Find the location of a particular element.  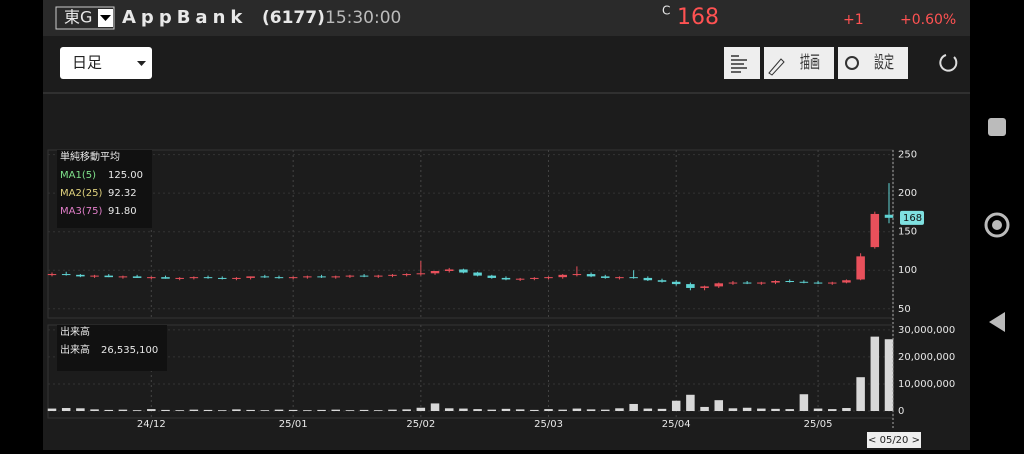

x-tick-label: 25/01 is located at coordinates (293, 424).